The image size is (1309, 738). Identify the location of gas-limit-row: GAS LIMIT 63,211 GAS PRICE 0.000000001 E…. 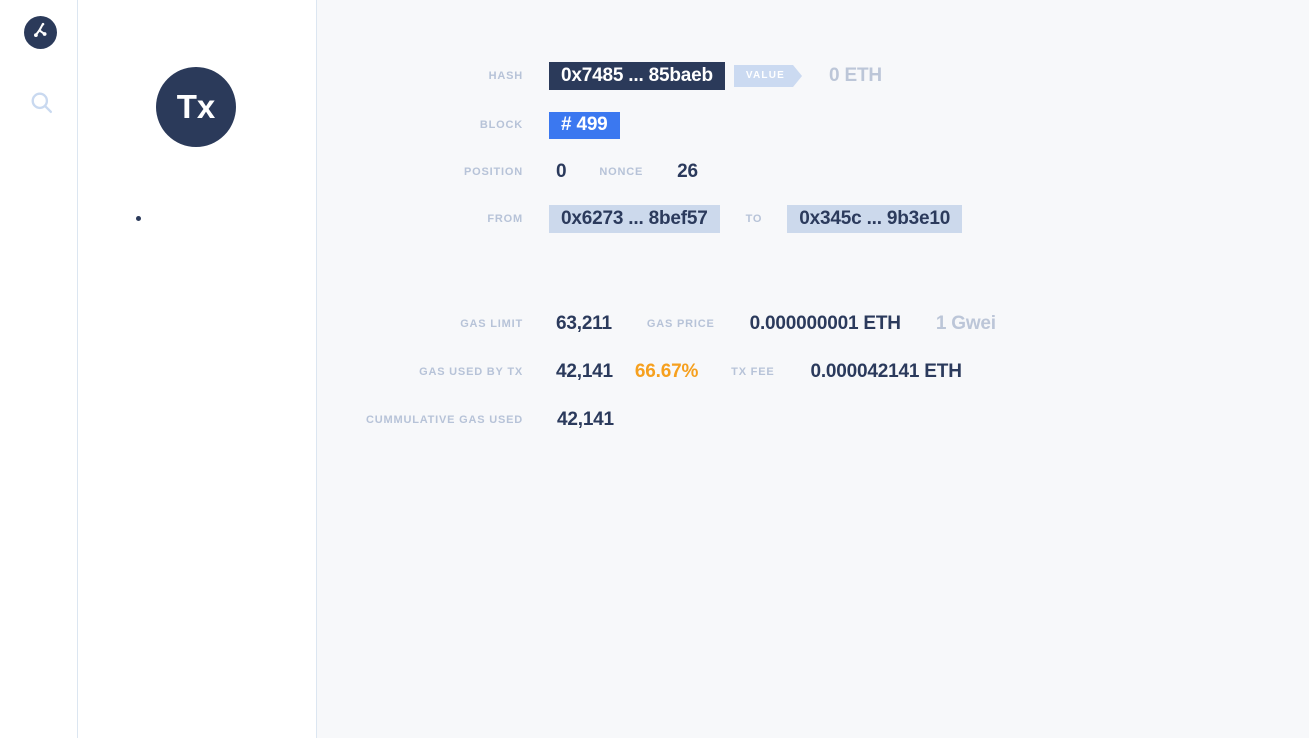
(813, 324).